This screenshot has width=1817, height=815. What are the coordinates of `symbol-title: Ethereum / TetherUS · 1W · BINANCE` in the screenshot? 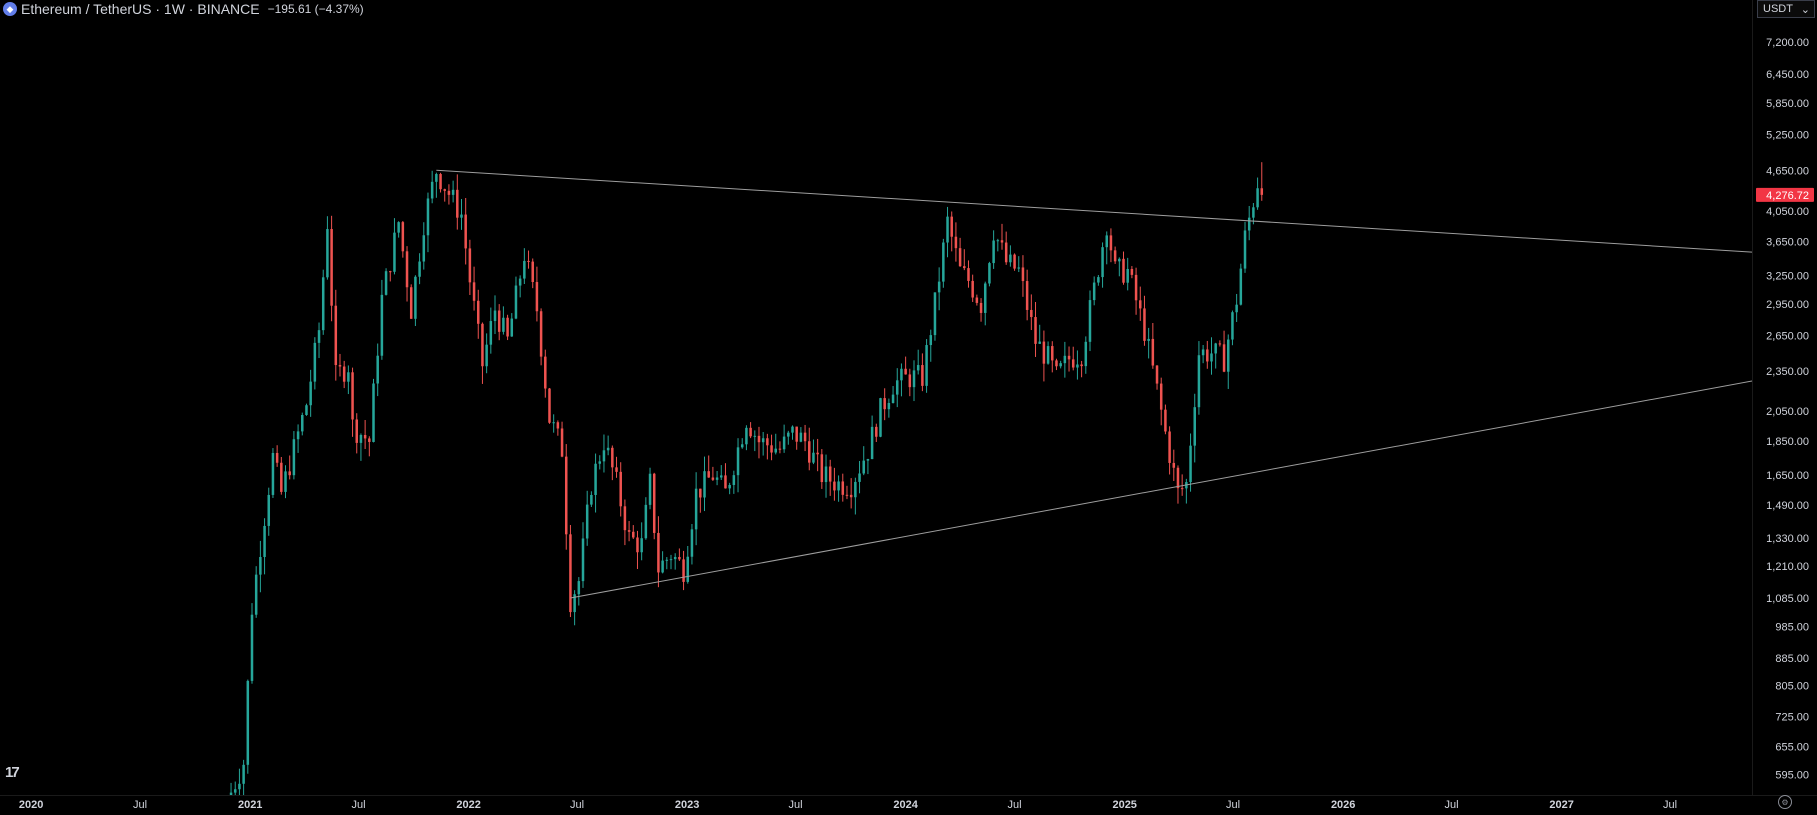 It's located at (140, 9).